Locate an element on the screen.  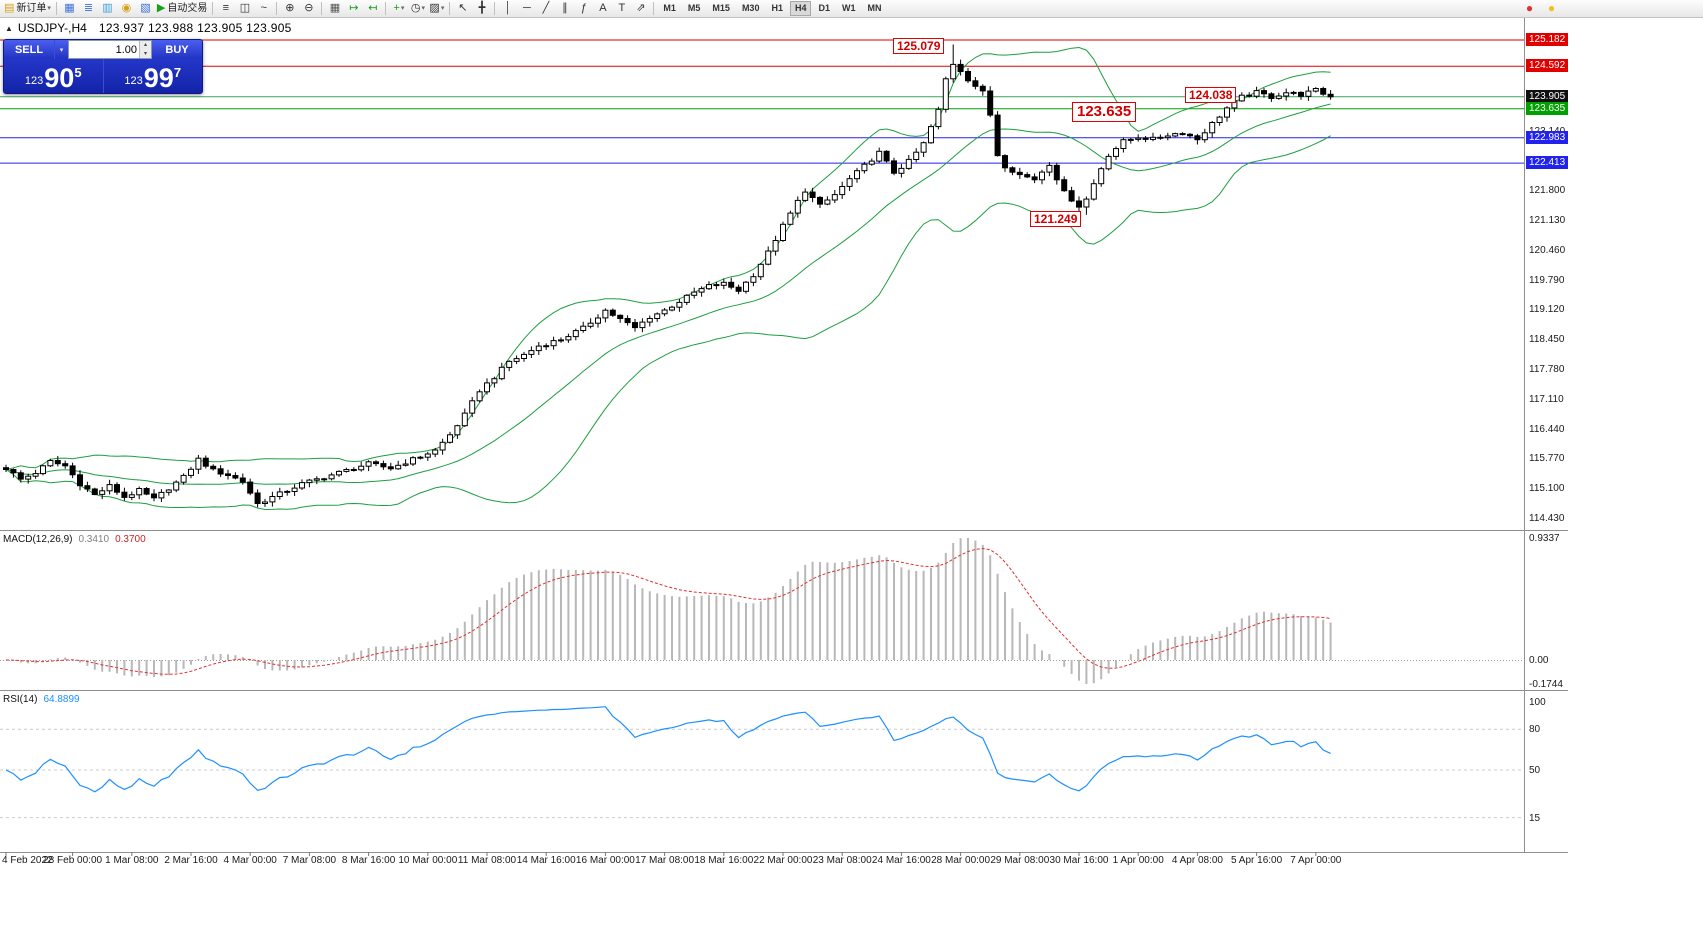
community-icon: ● is located at coordinates (1551, 8).